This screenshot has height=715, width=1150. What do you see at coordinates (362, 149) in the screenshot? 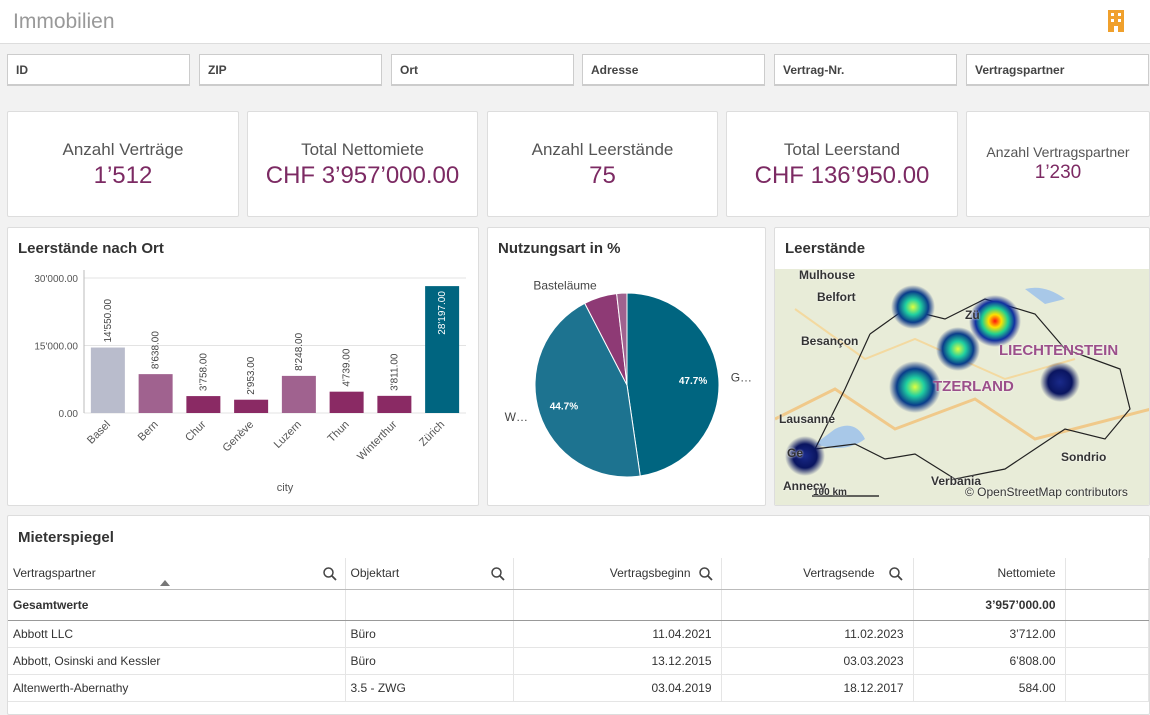
I see `kpi-label: Total Nettomiete` at bounding box center [362, 149].